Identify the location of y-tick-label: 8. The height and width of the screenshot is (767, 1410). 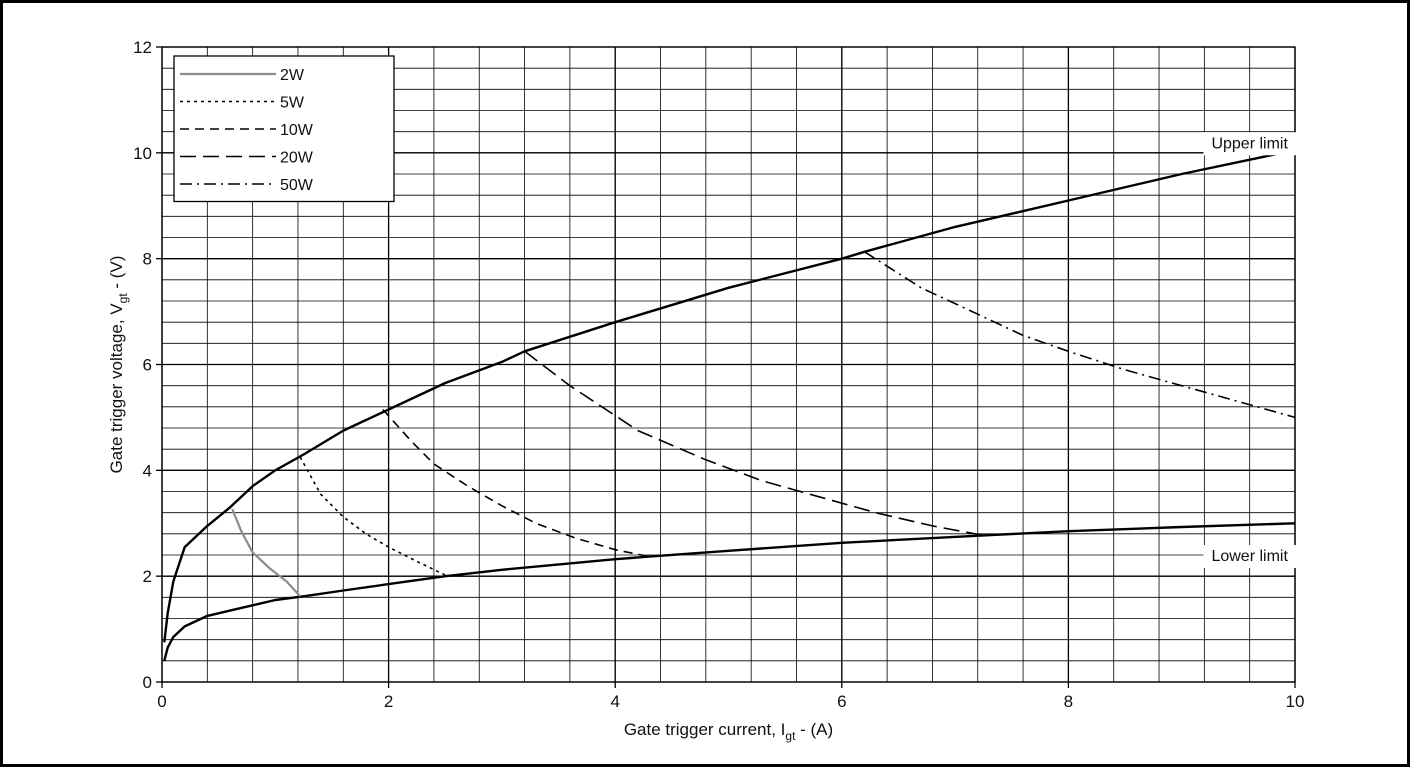
(147, 259).